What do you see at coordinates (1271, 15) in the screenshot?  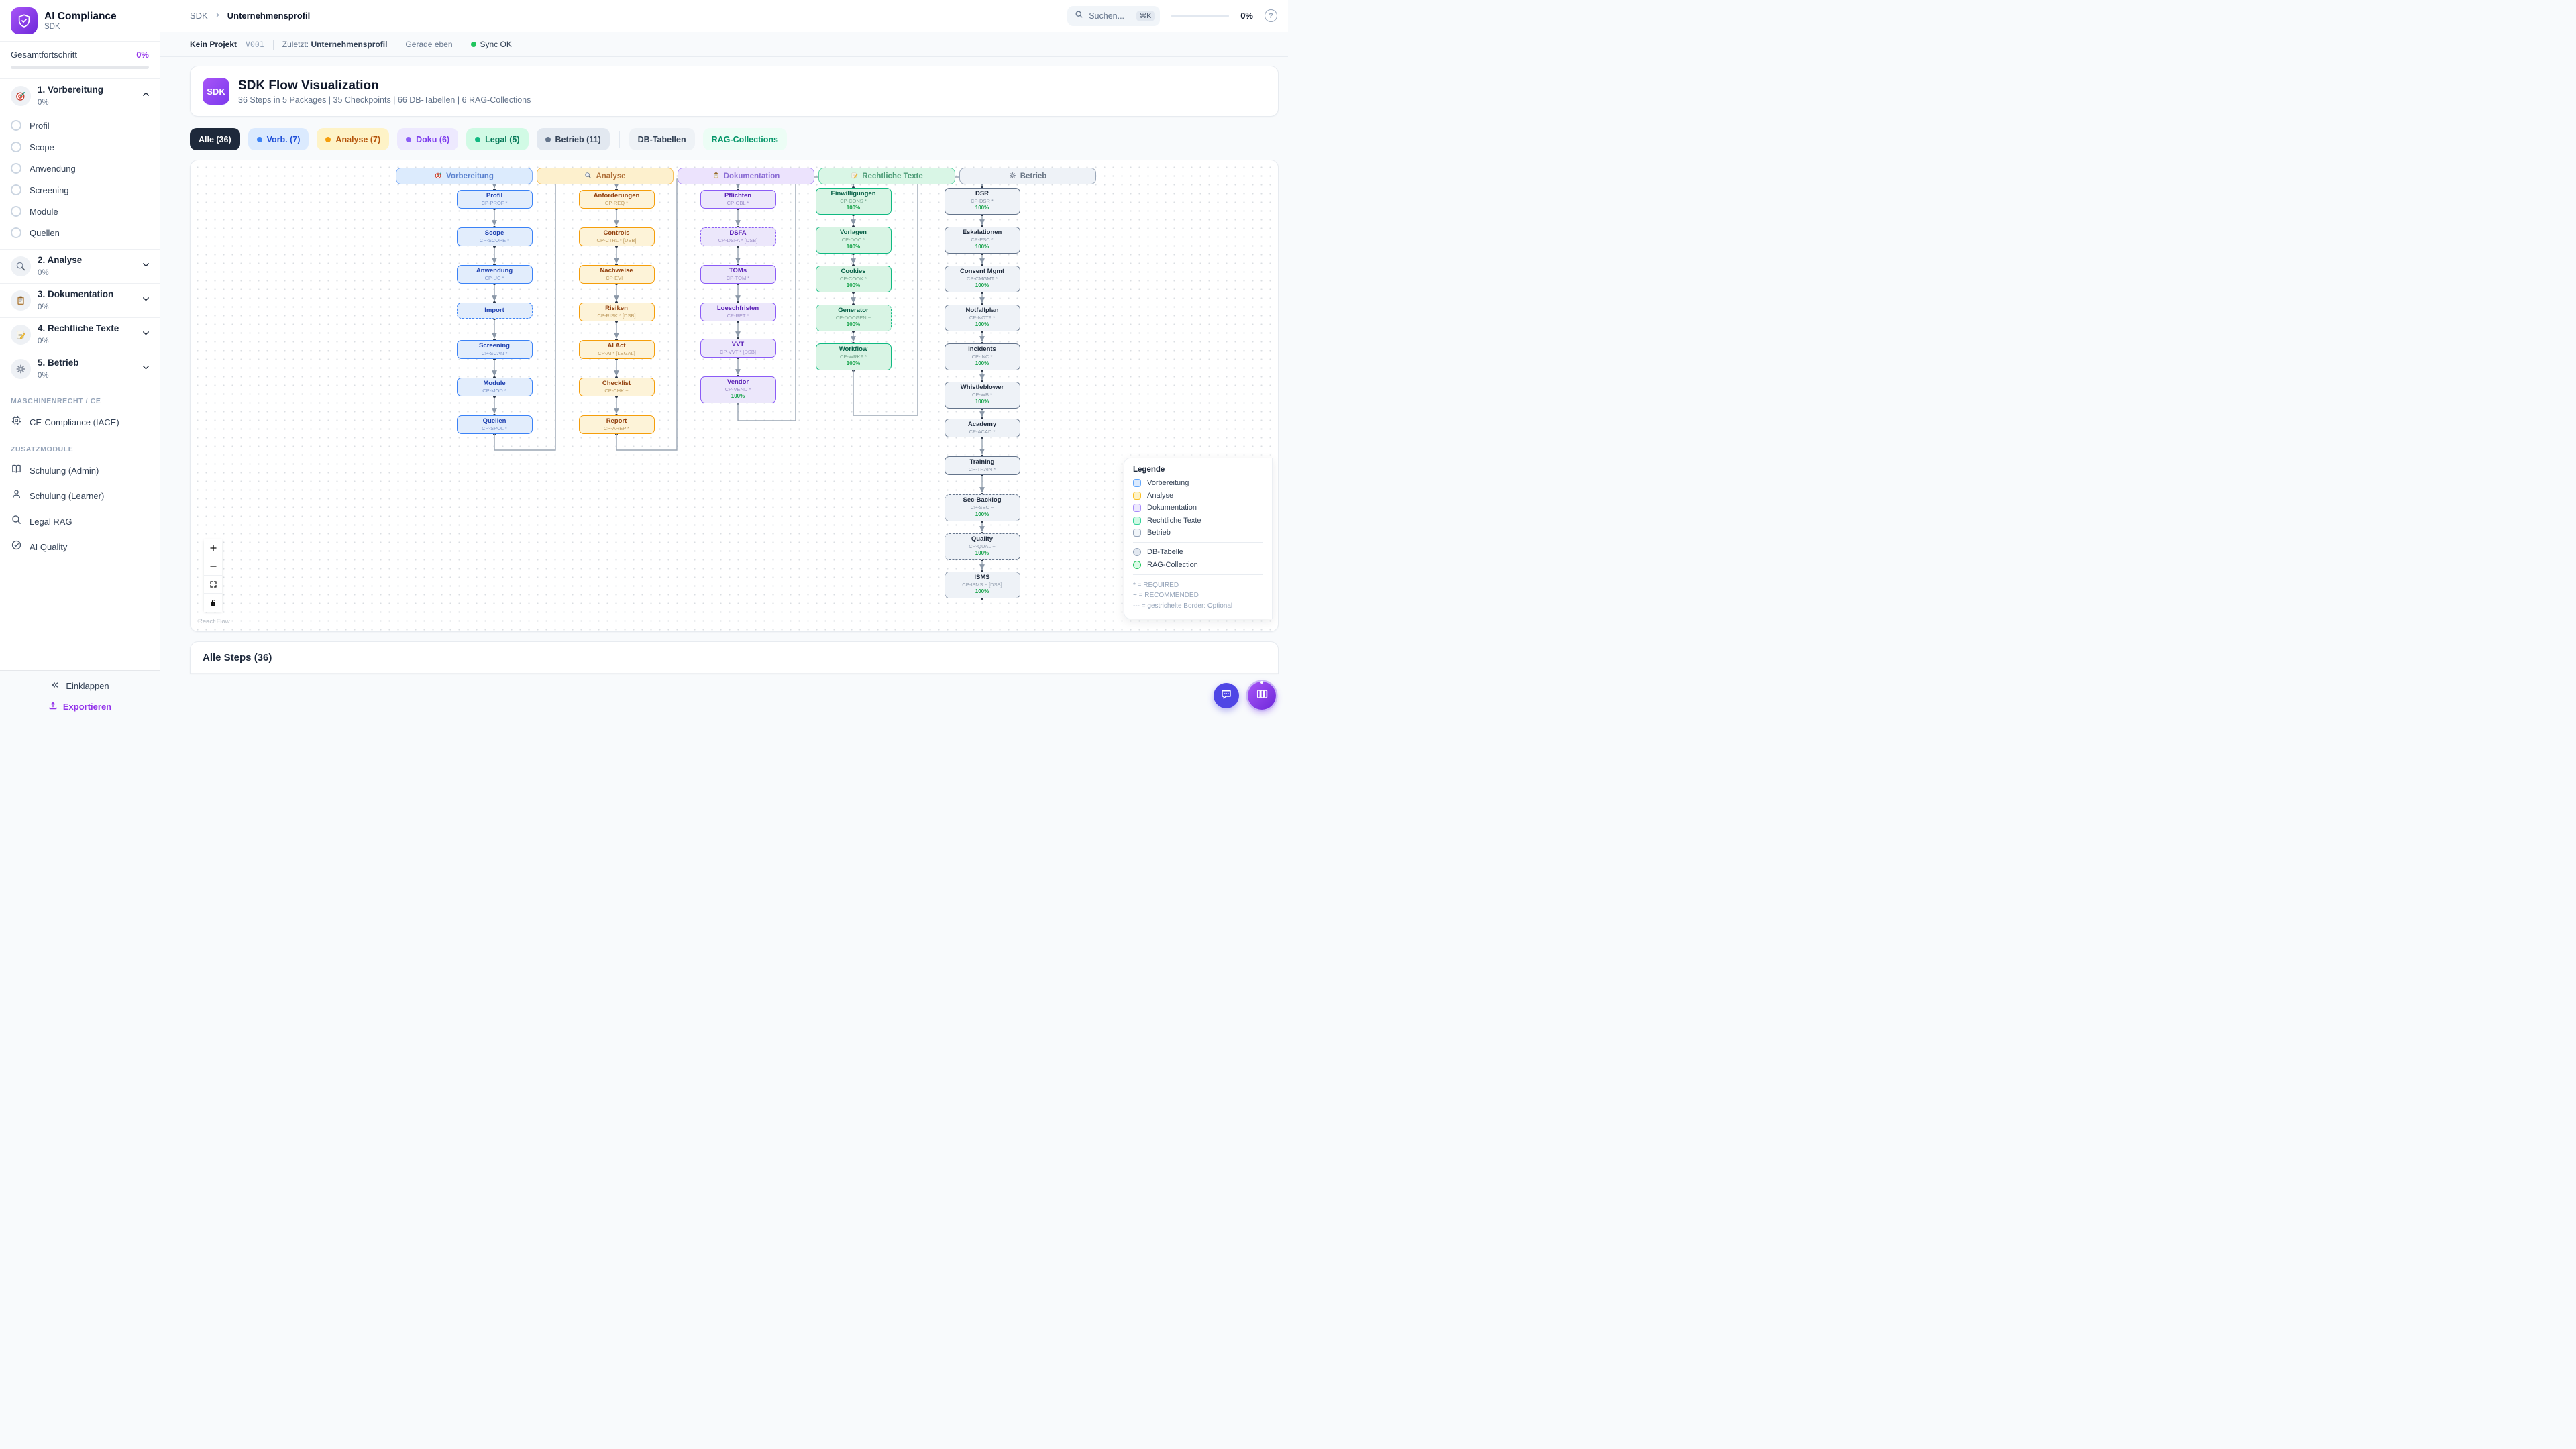 I see `help-button: ?` at bounding box center [1271, 15].